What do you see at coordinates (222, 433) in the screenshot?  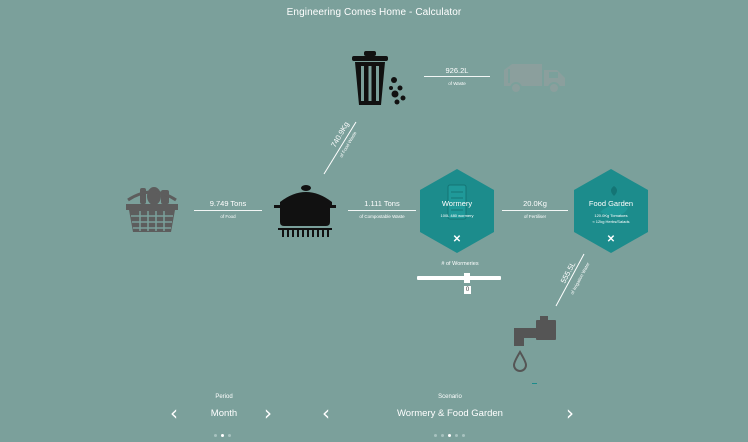 I see `period-pagination` at bounding box center [222, 433].